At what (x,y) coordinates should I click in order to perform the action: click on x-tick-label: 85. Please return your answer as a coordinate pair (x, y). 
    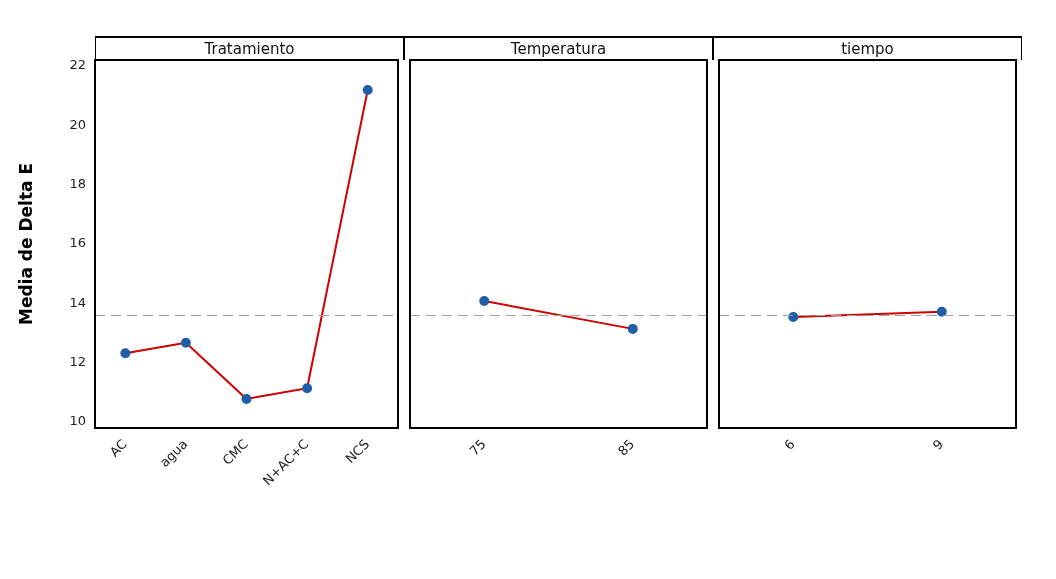
    Looking at the image, I should click on (626, 447).